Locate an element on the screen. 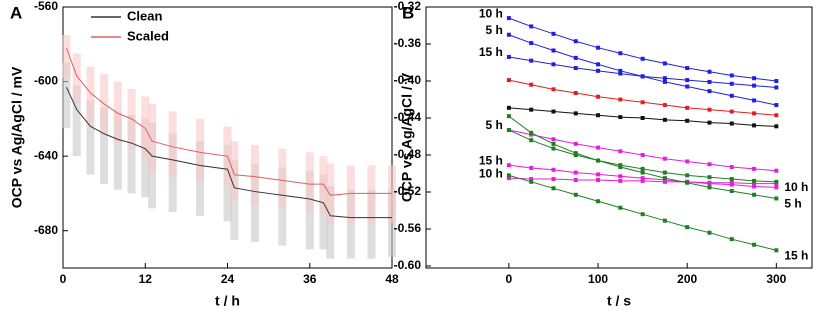  y-tick-label: -640 is located at coordinates (46, 155).